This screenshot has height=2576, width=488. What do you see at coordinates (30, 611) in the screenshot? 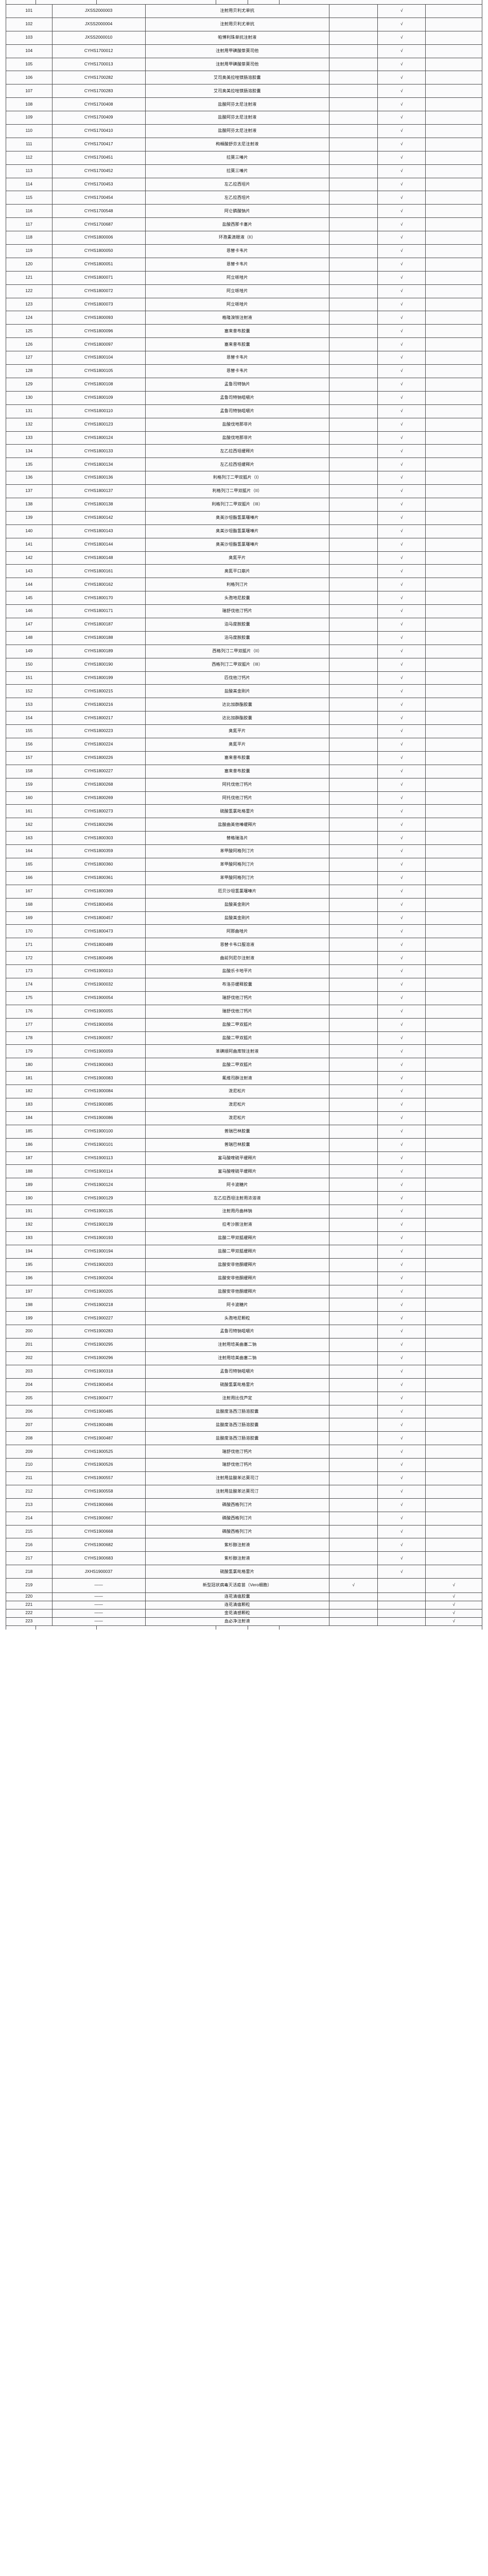
I see `row-index-cell: 146` at bounding box center [30, 611].